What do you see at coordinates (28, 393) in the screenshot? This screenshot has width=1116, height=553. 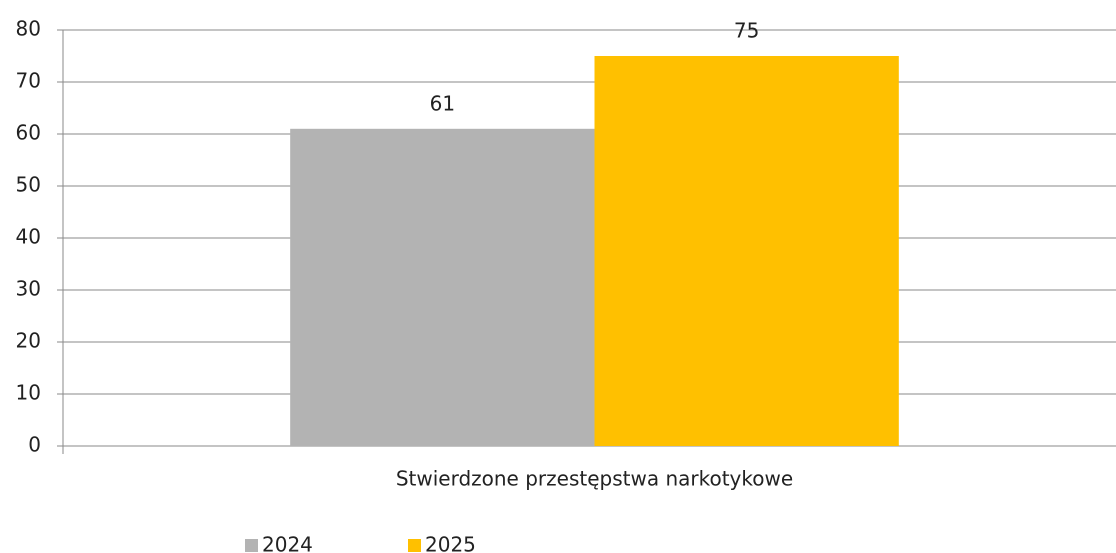 I see `y-tick-label: 10` at bounding box center [28, 393].